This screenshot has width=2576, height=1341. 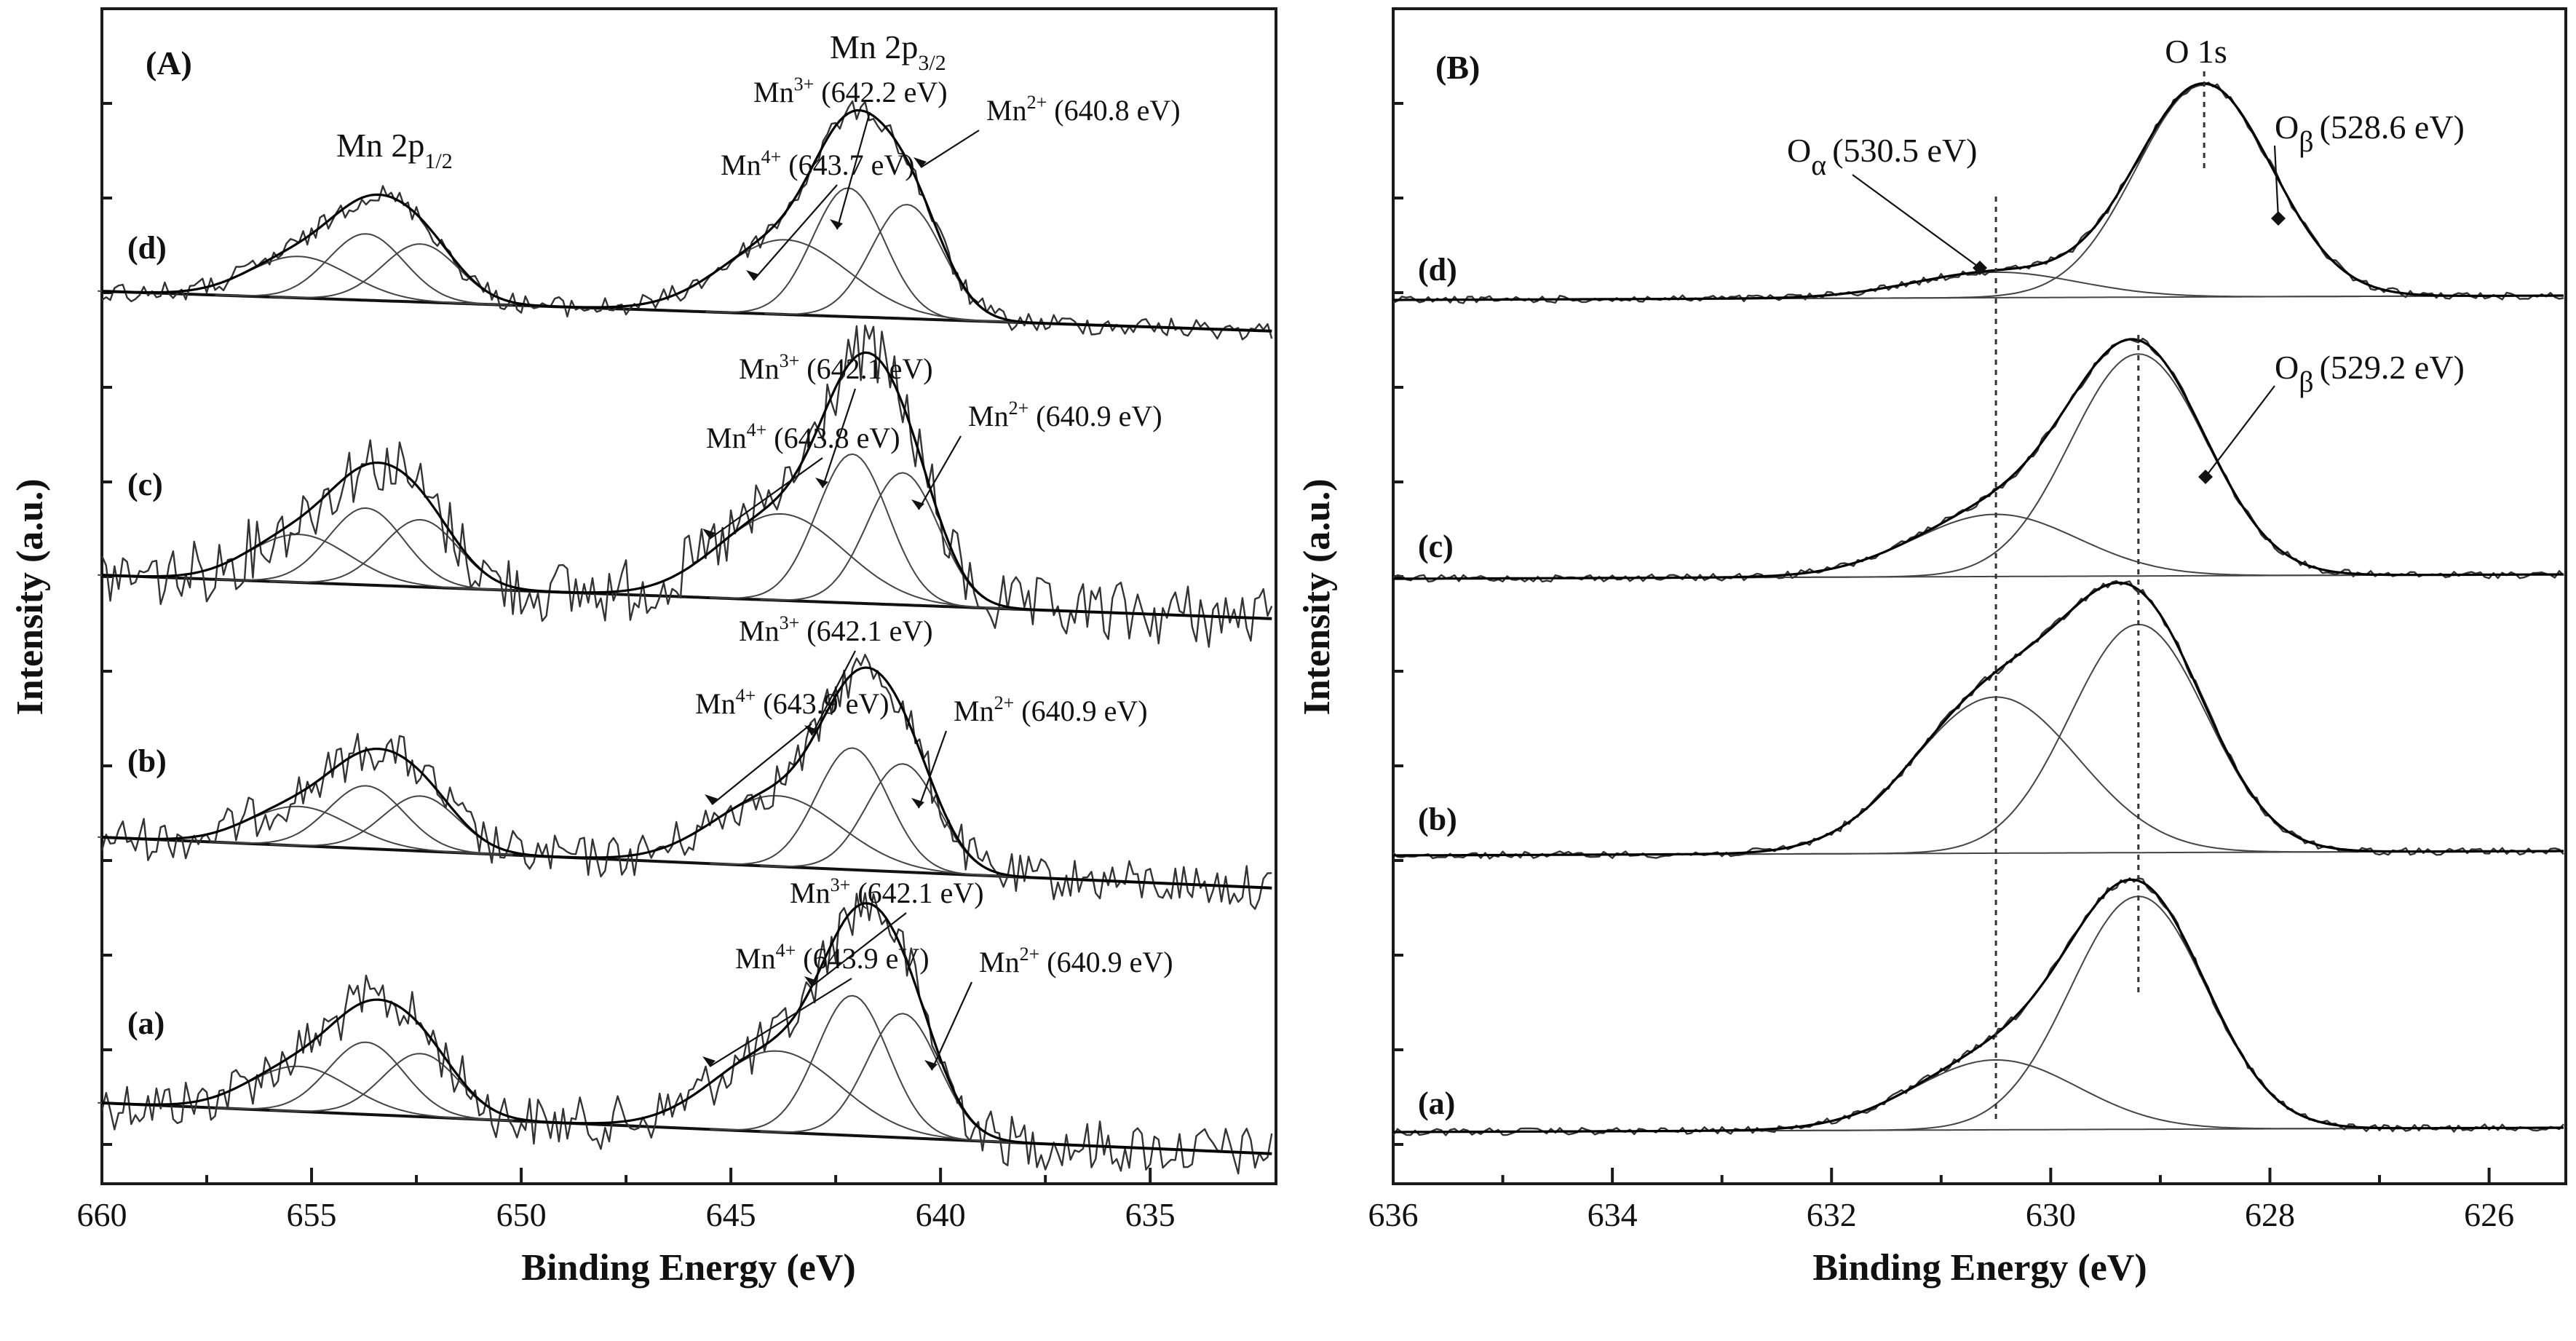 What do you see at coordinates (2051, 1214) in the screenshot?
I see `panel-b-x-tick-label: 630` at bounding box center [2051, 1214].